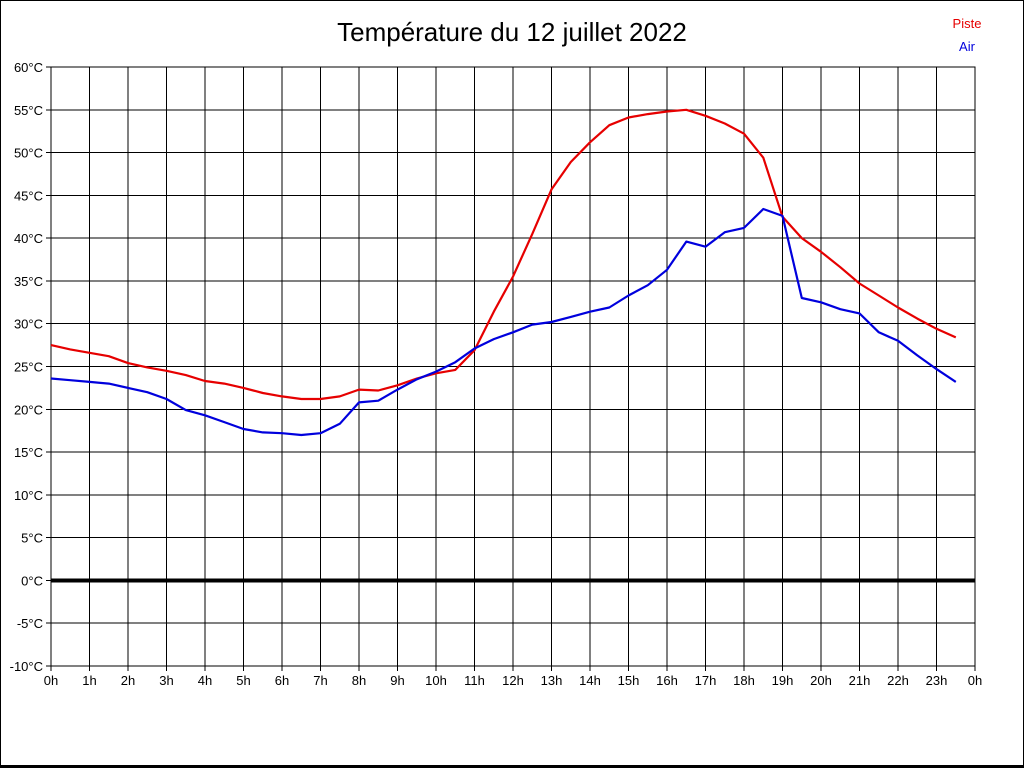 Image resolution: width=1024 pixels, height=768 pixels. Describe the element at coordinates (474, 680) in the screenshot. I see `x-tick-label: 11h` at that location.